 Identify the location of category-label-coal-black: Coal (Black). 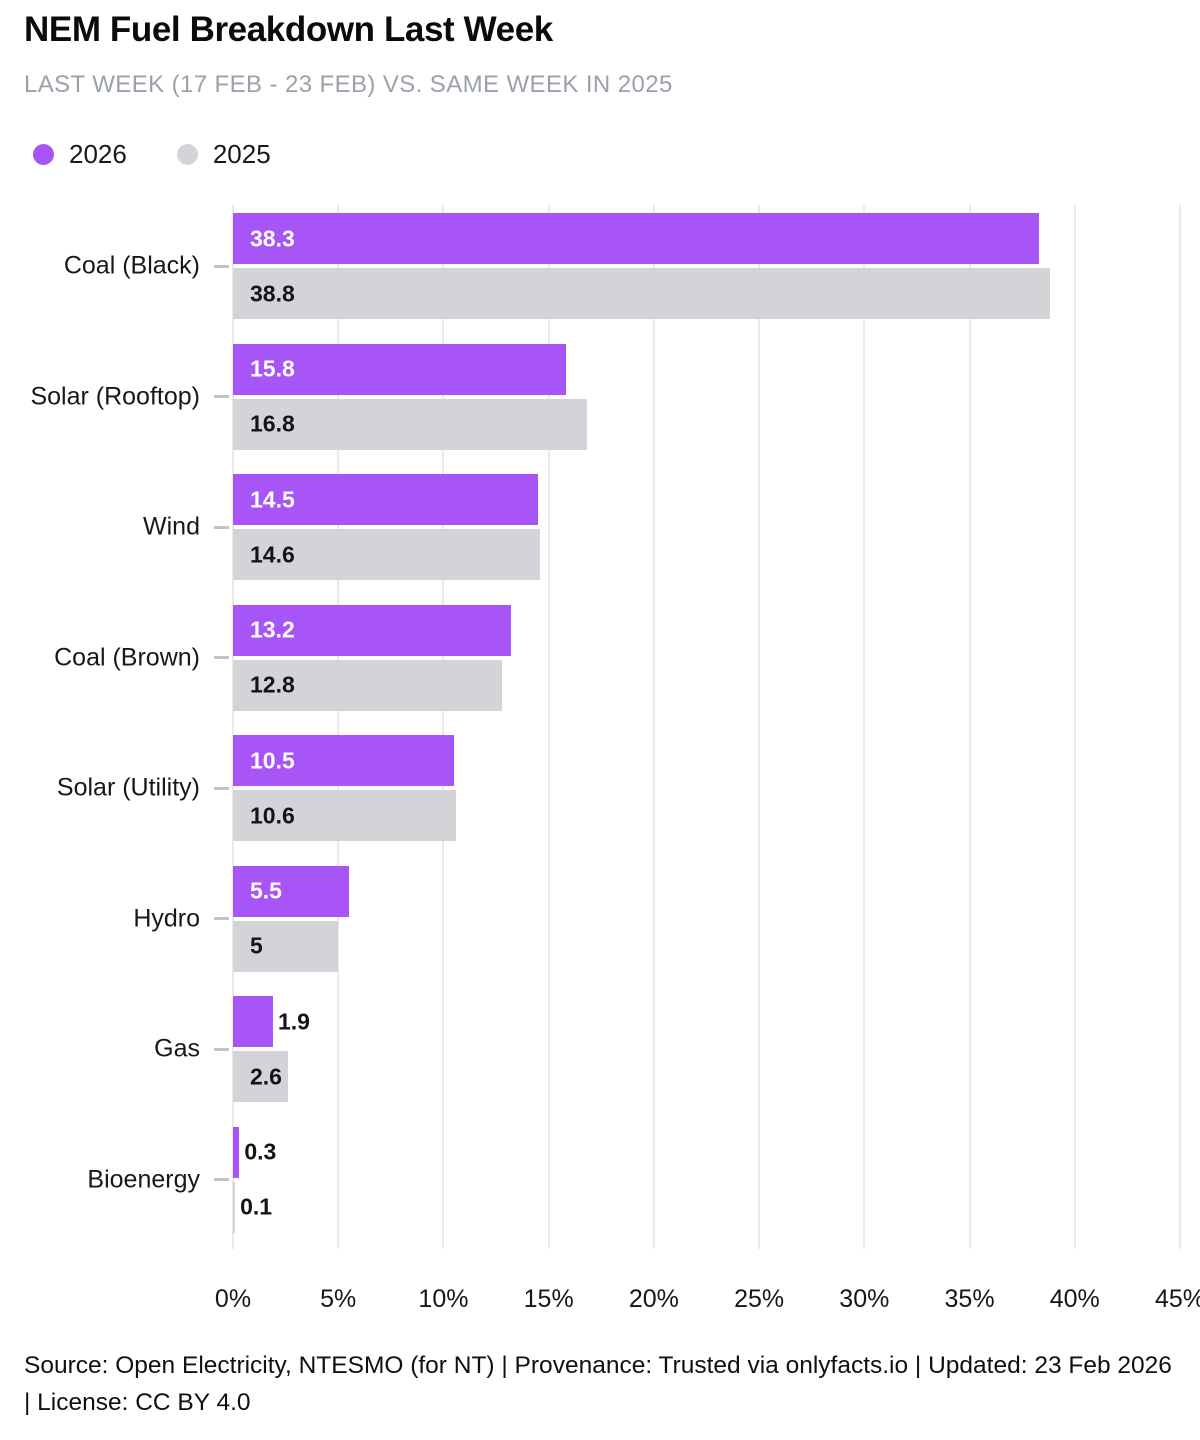
(131, 265).